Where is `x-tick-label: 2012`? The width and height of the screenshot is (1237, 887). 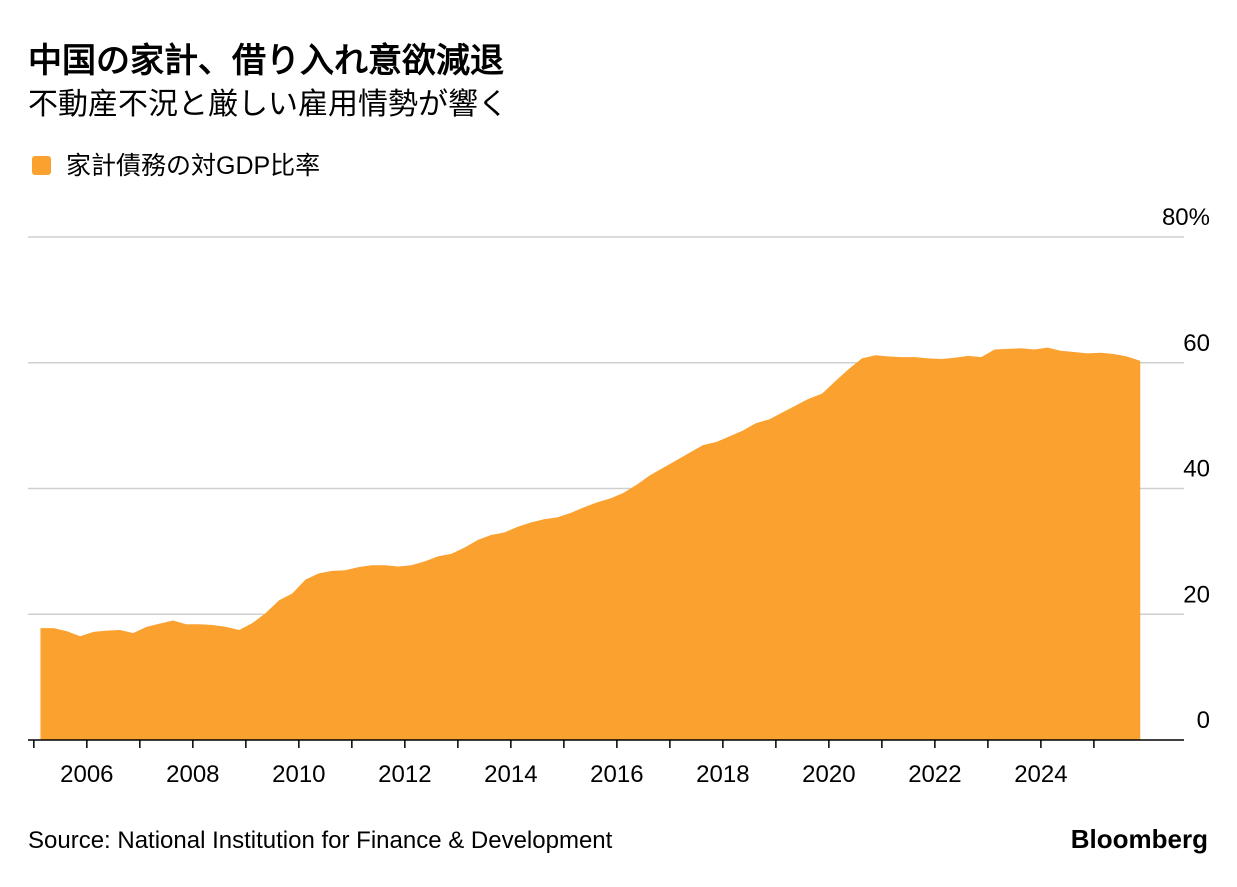
x-tick-label: 2012 is located at coordinates (404, 774).